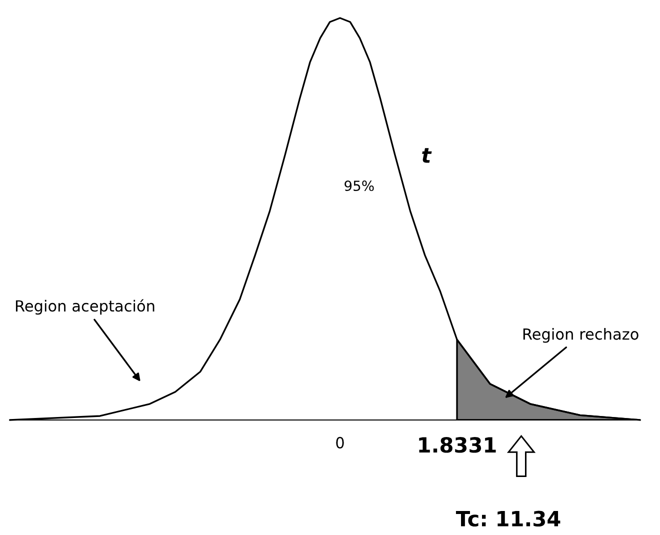 The width and height of the screenshot is (660, 535). I want to click on text: Tc: 11.34, so click(508, 518).